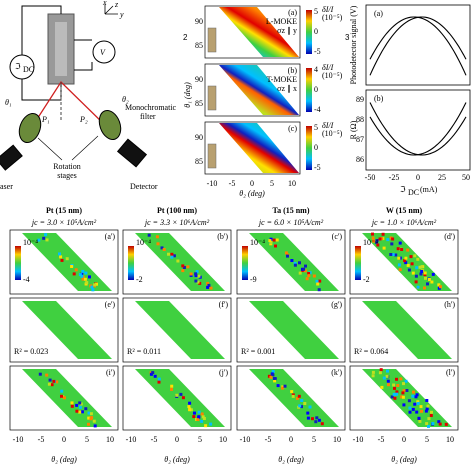 This screenshot has height=474, width=474. I want to click on axes, so click(111, 9).